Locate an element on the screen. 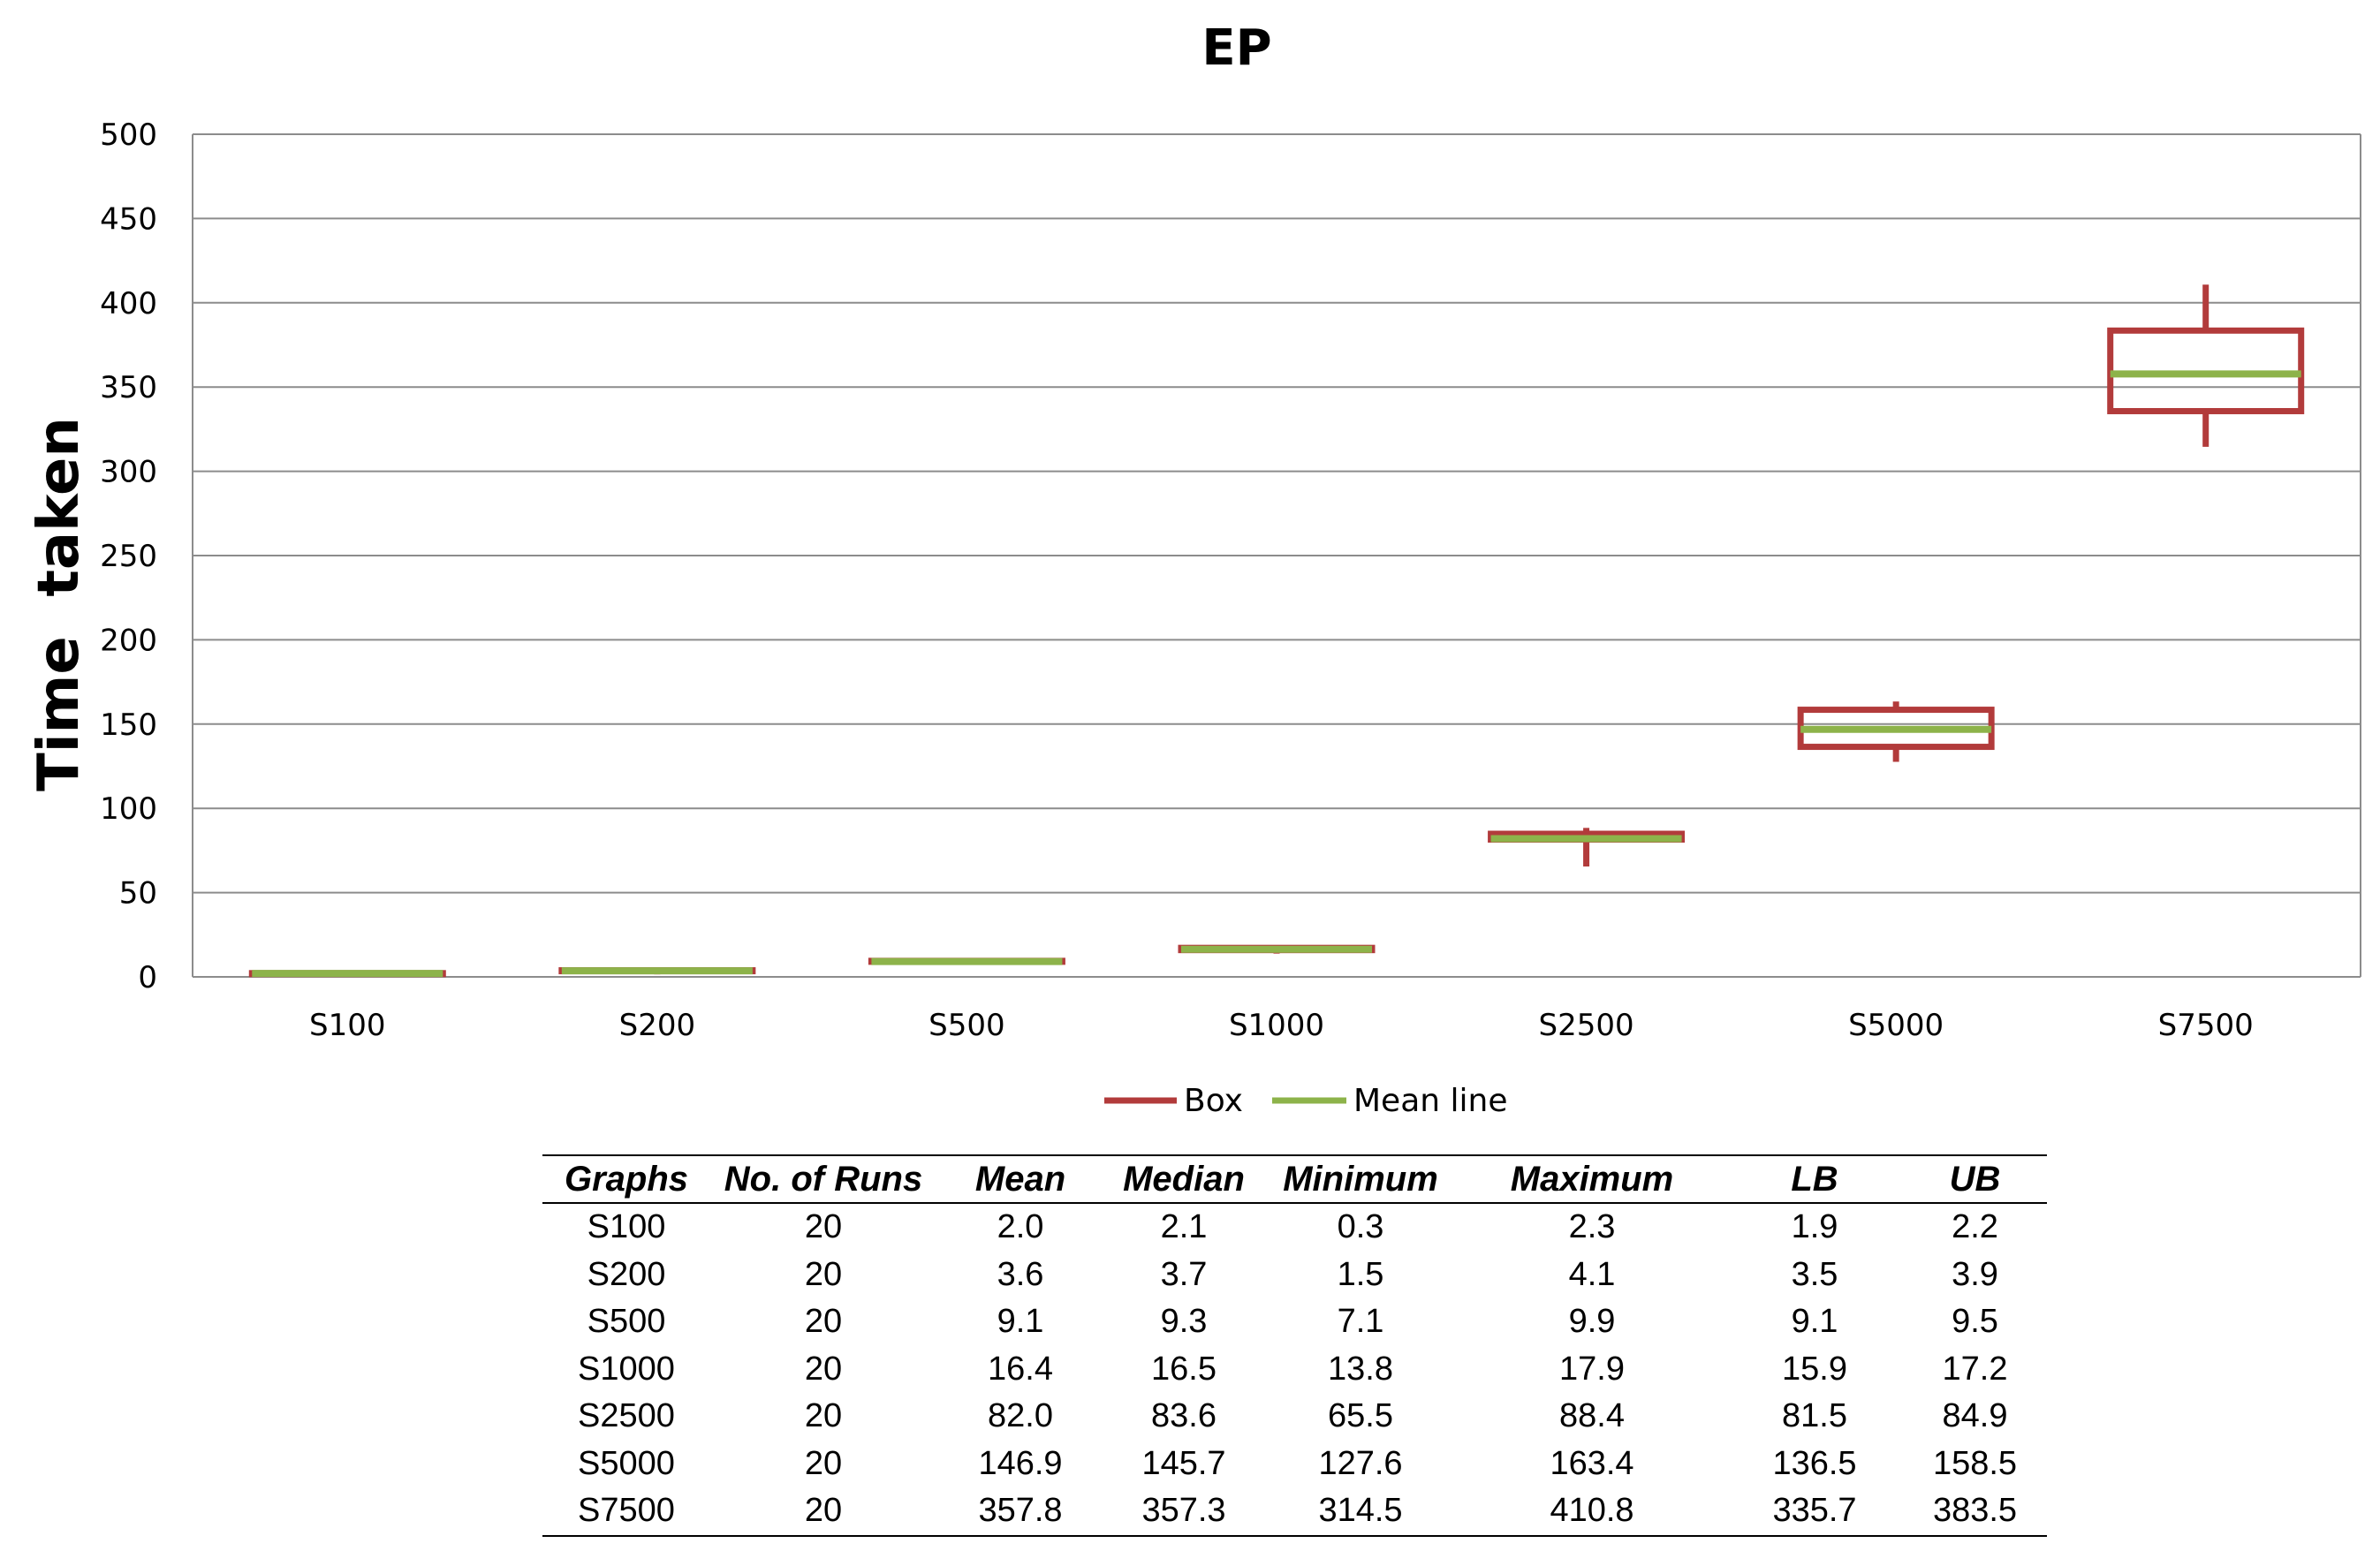 This screenshot has height=1566, width=2380. y-tick-label: 400 is located at coordinates (128, 304).